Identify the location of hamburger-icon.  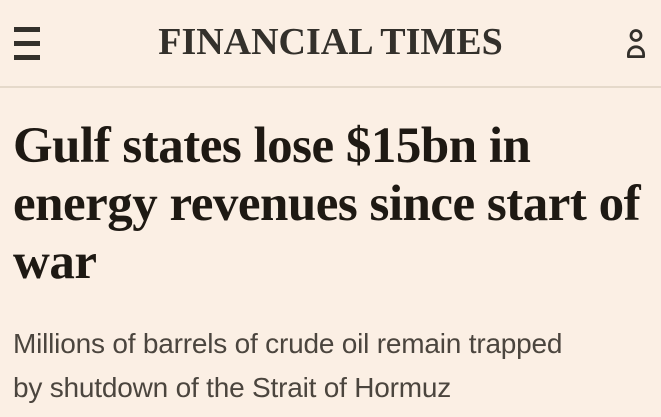
(27, 43).